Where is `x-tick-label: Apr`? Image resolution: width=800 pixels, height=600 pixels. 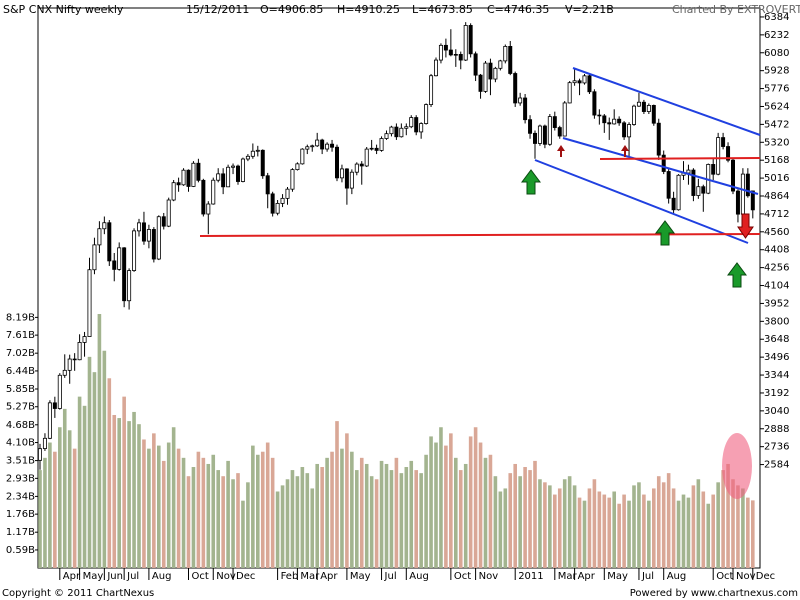
x-tick-label: Apr is located at coordinates (72, 576).